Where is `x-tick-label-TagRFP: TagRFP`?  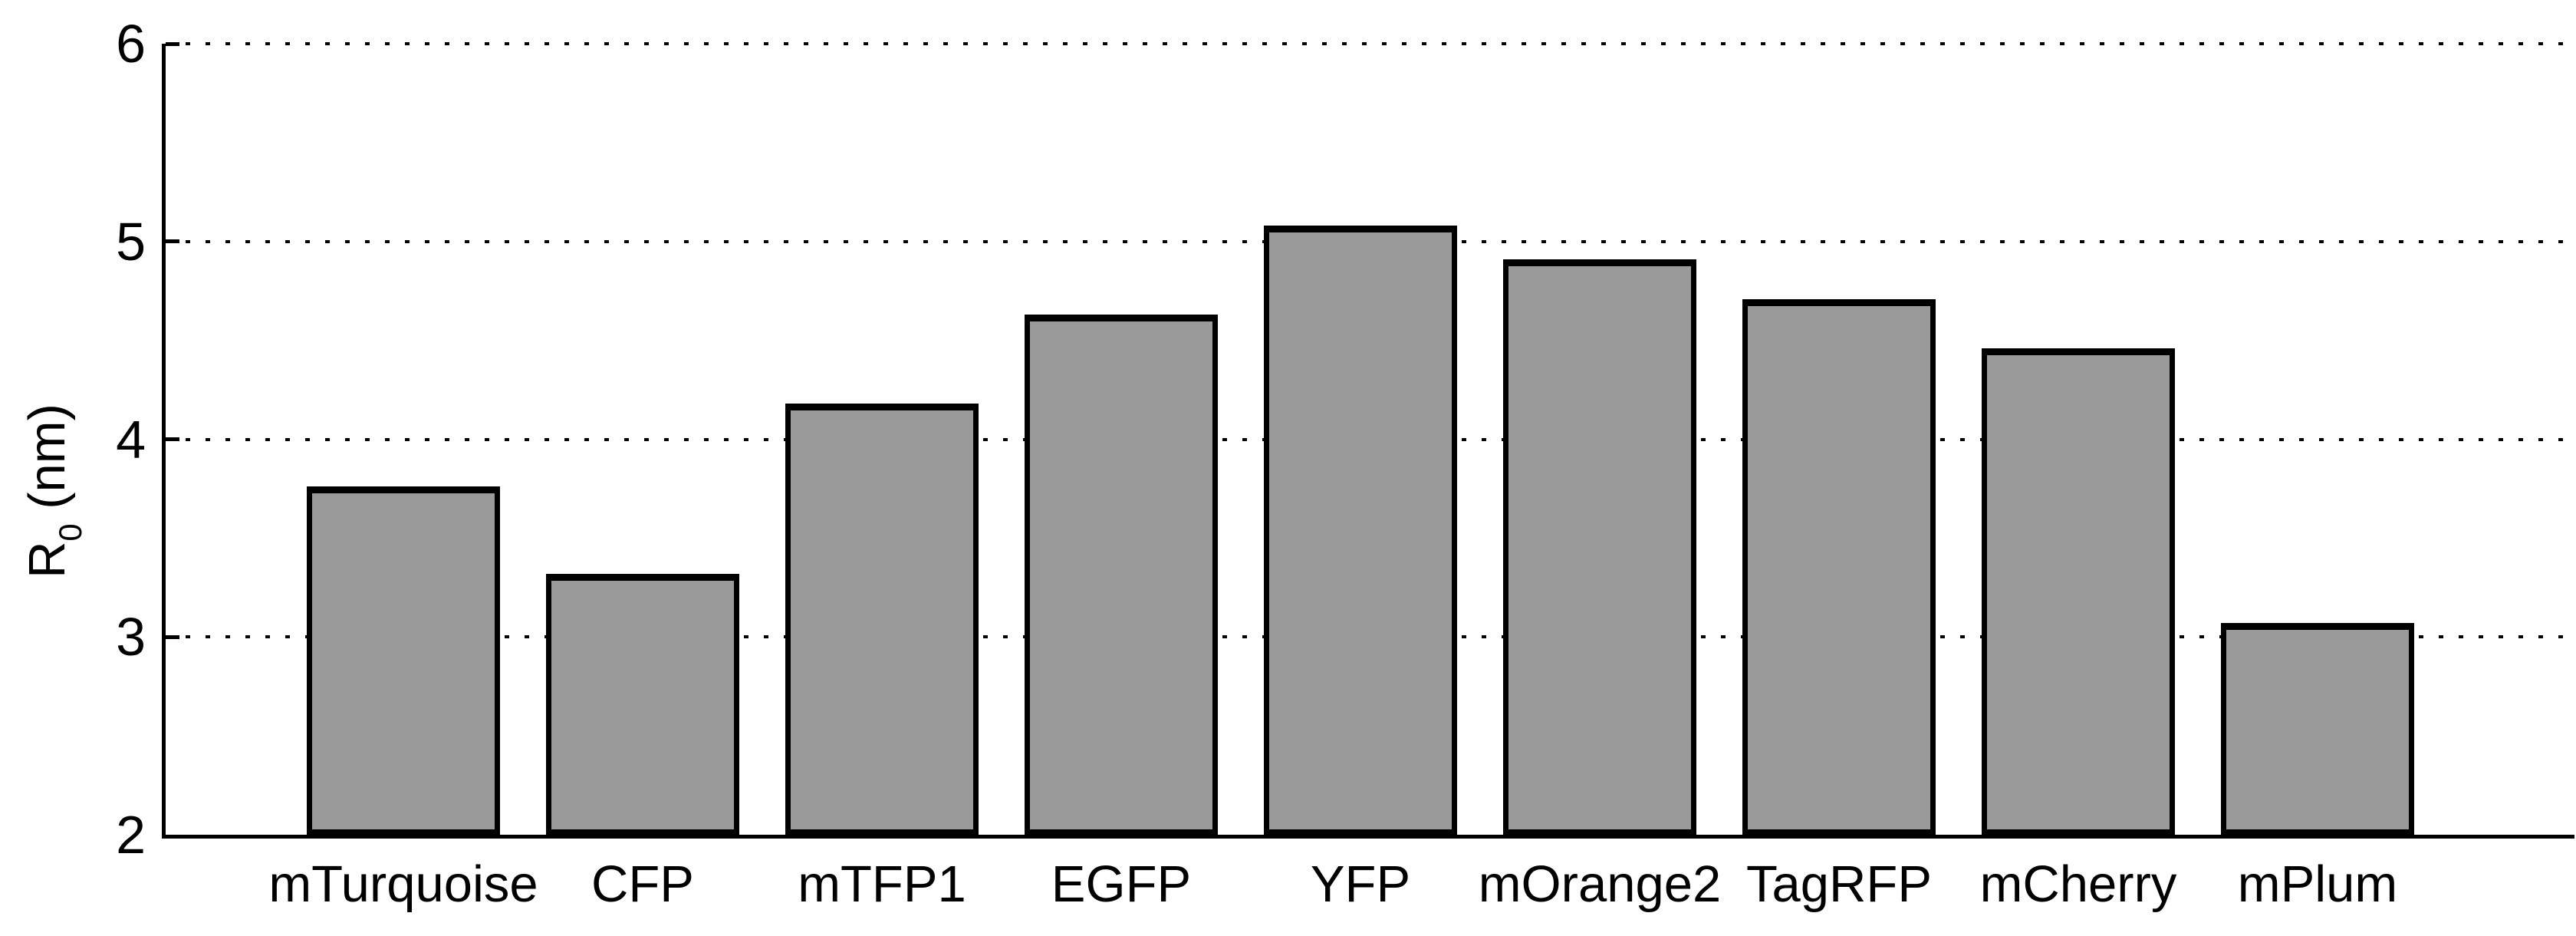
x-tick-label-TagRFP: TagRFP is located at coordinates (1839, 884).